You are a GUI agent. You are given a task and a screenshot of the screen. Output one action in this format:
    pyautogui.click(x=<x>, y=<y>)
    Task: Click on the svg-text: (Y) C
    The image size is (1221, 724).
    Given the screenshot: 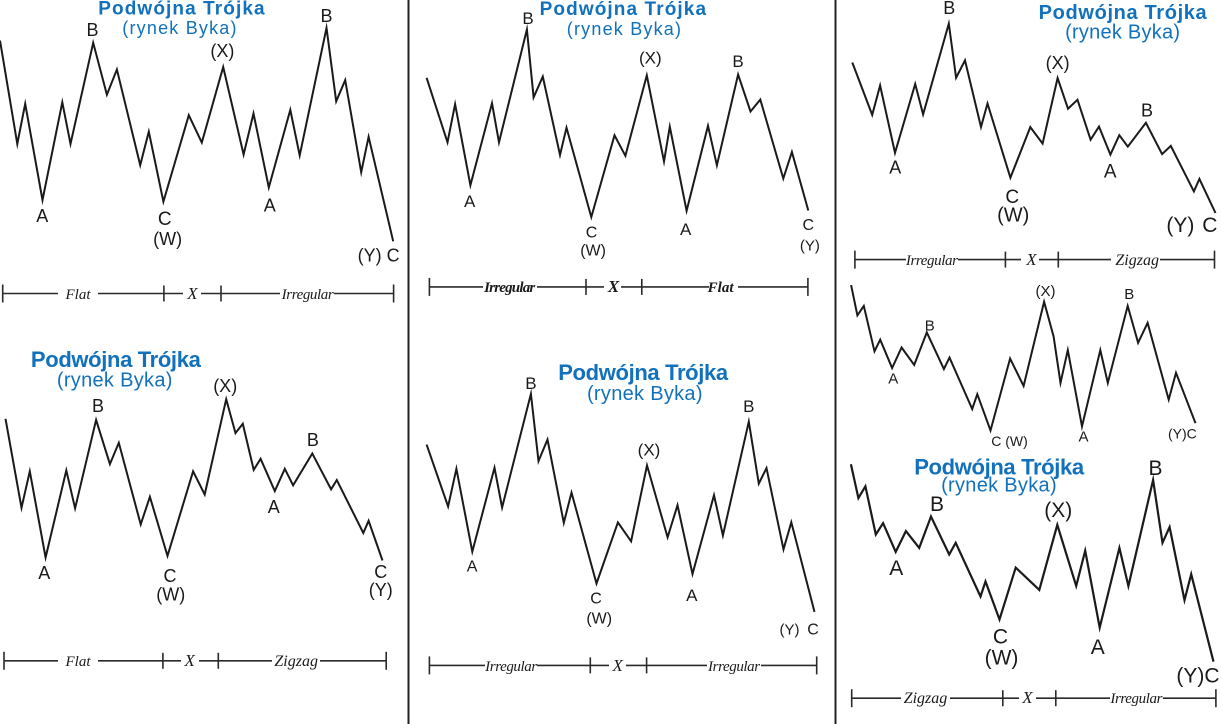 What is the action you would take?
    pyautogui.click(x=379, y=256)
    